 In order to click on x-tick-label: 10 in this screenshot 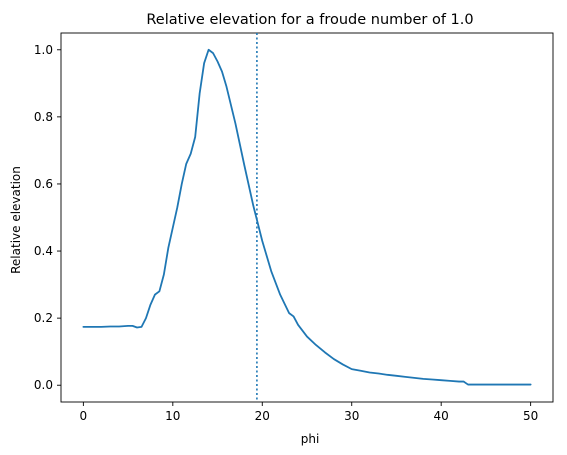, I will do `click(172, 416)`.